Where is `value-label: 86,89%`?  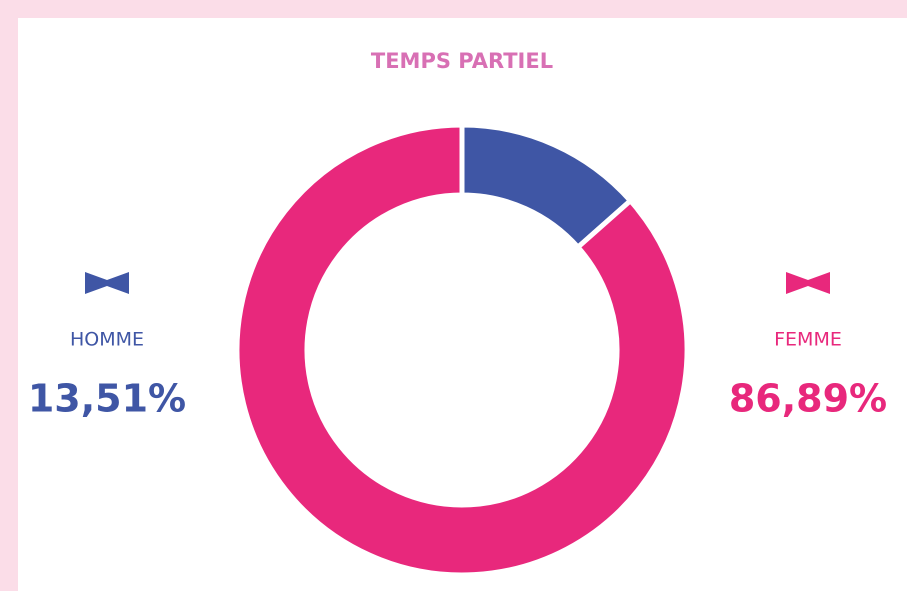 value-label: 86,89% is located at coordinates (808, 399).